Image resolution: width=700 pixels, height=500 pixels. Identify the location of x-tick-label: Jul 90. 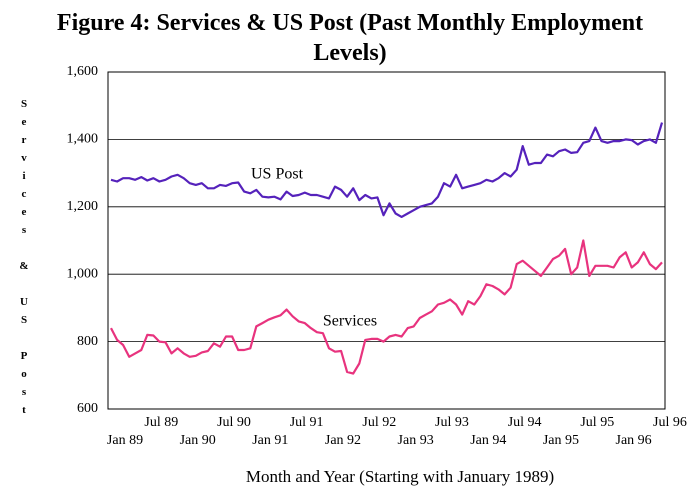
(234, 422).